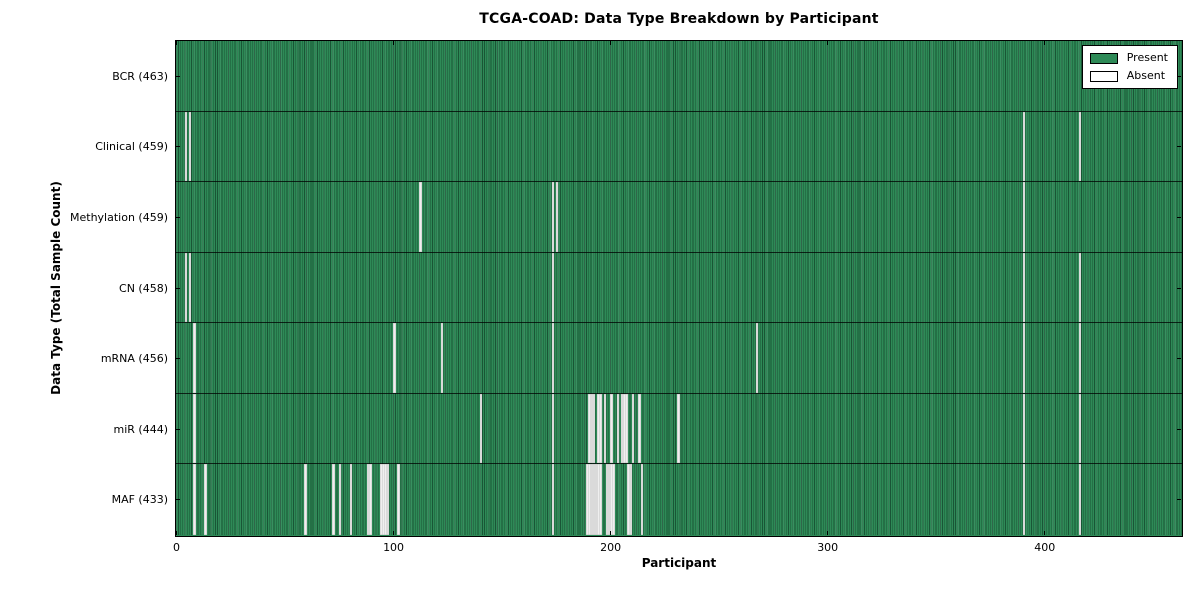  What do you see at coordinates (134, 359) in the screenshot?
I see `y-tick-label: mRNA (456)` at bounding box center [134, 359].